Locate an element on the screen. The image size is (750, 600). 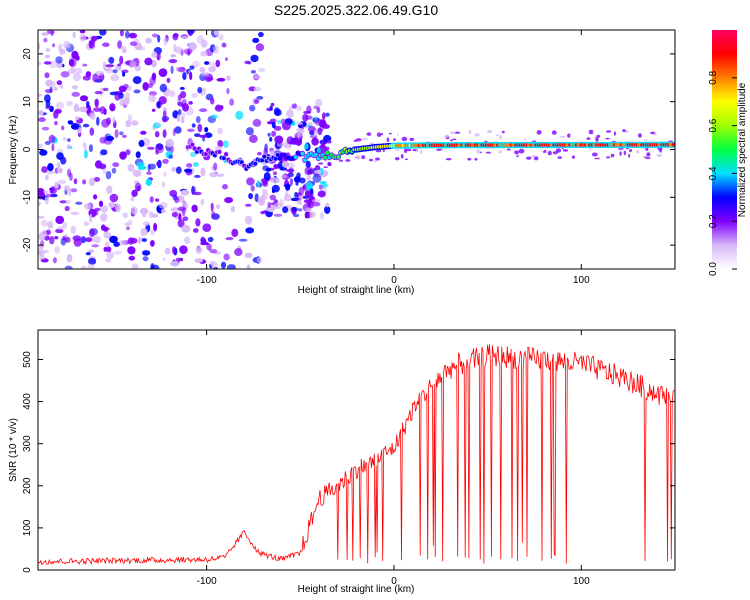
snr-y-tick-label: 500 is located at coordinates (27, 359).